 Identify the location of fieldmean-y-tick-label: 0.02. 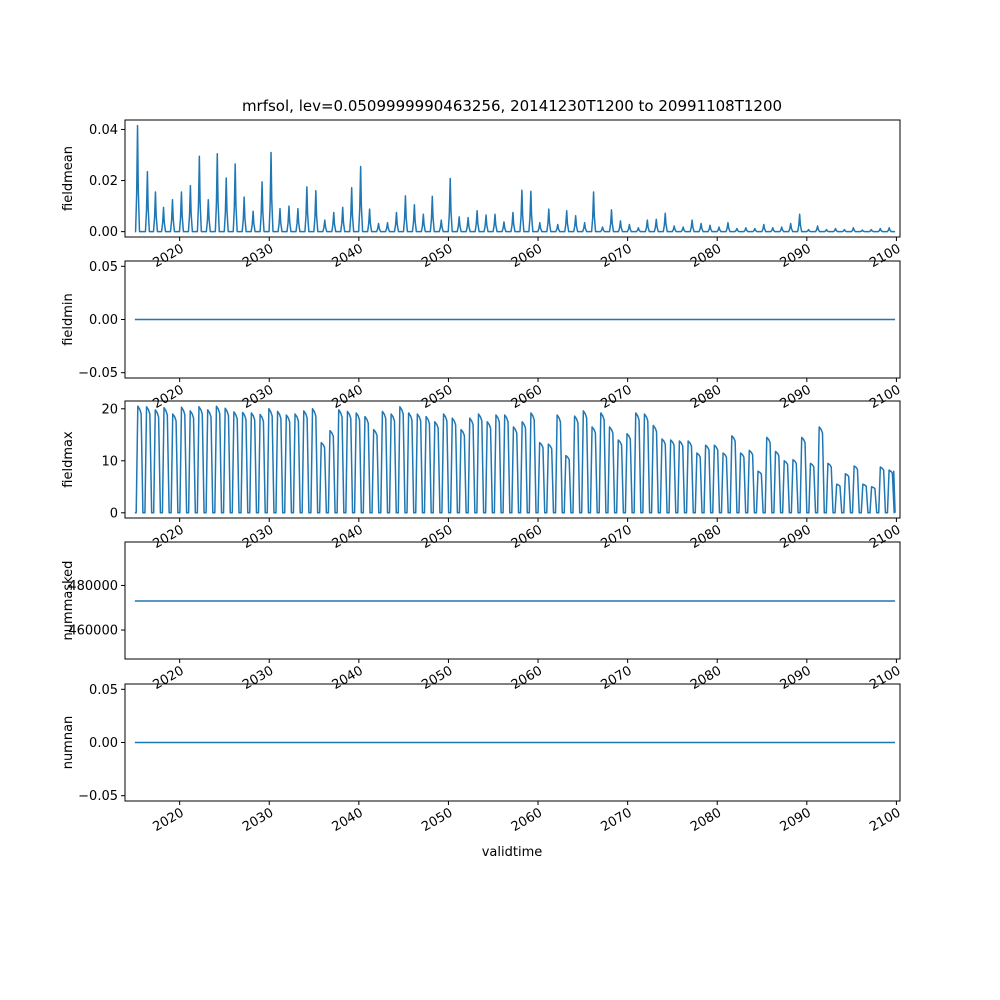
(103, 181).